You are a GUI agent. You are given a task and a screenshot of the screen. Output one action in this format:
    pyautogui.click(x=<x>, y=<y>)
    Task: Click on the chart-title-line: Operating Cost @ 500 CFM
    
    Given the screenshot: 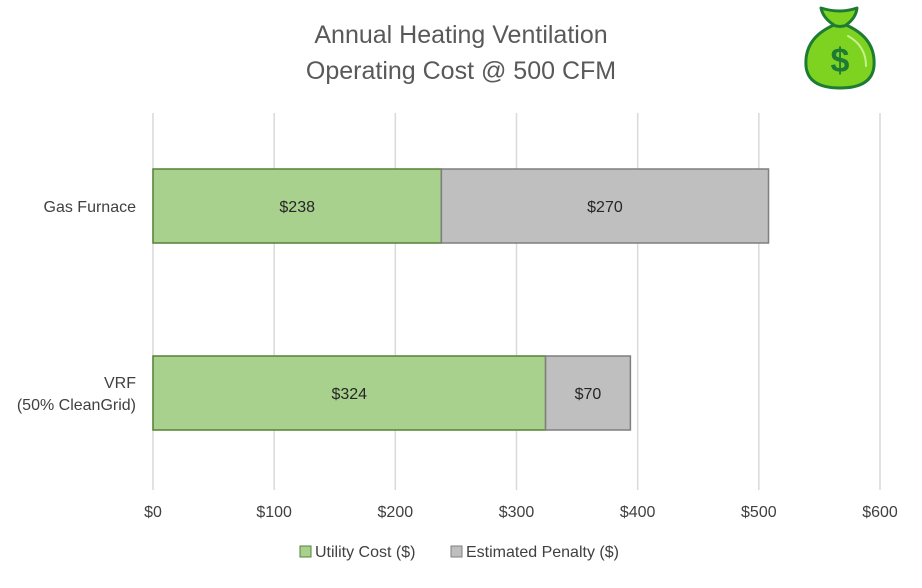 What is the action you would take?
    pyautogui.click(x=461, y=71)
    